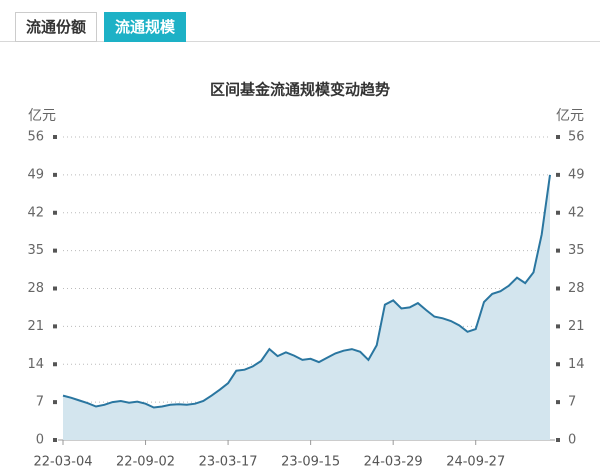 The image size is (600, 475). Describe the element at coordinates (40, 402) in the screenshot. I see `y-tick-label: 7` at that location.